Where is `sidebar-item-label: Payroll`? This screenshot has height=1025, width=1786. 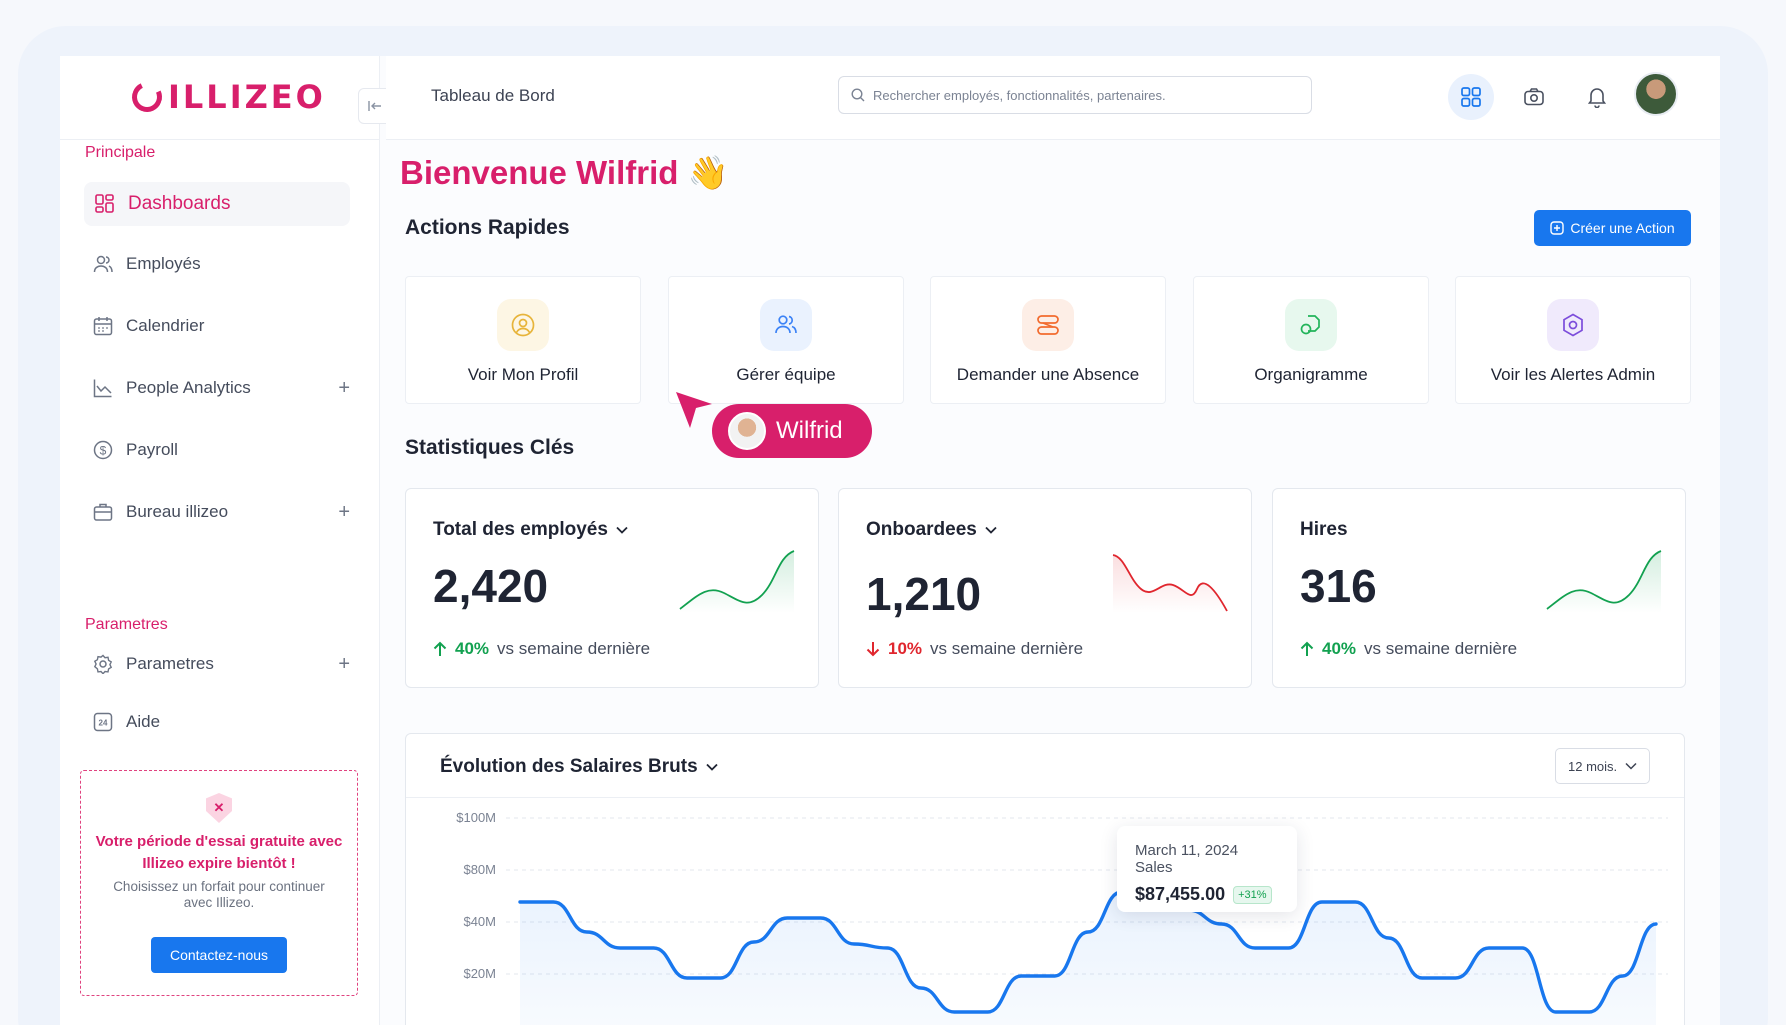
sidebar-item-label: Payroll is located at coordinates (152, 449).